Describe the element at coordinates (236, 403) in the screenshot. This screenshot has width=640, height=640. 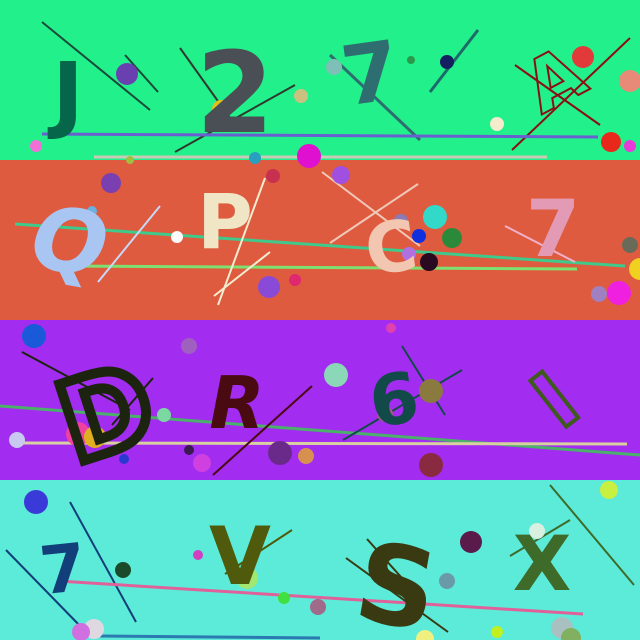
I see `row-3-char-2: R` at that location.